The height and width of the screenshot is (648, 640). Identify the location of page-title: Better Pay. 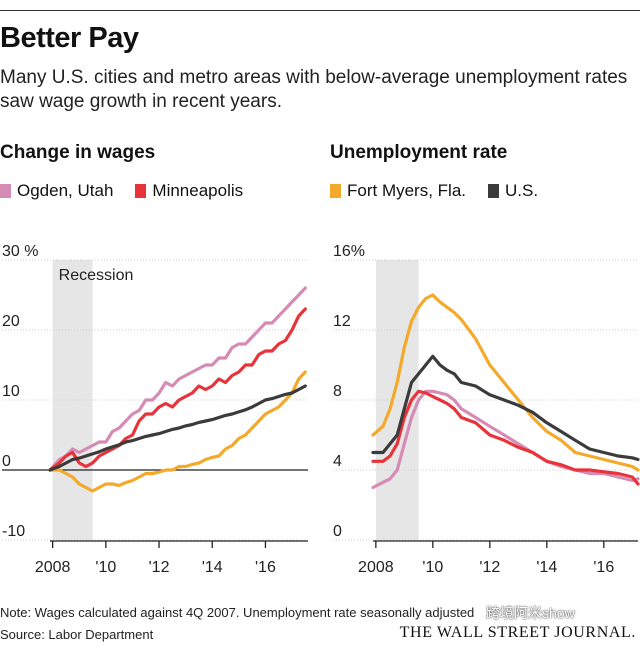
(69, 38).